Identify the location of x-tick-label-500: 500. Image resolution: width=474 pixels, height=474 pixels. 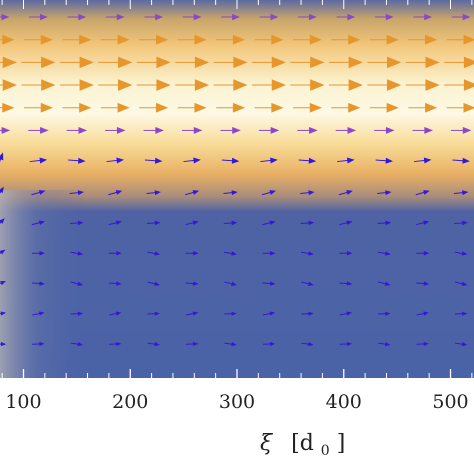
(450, 402).